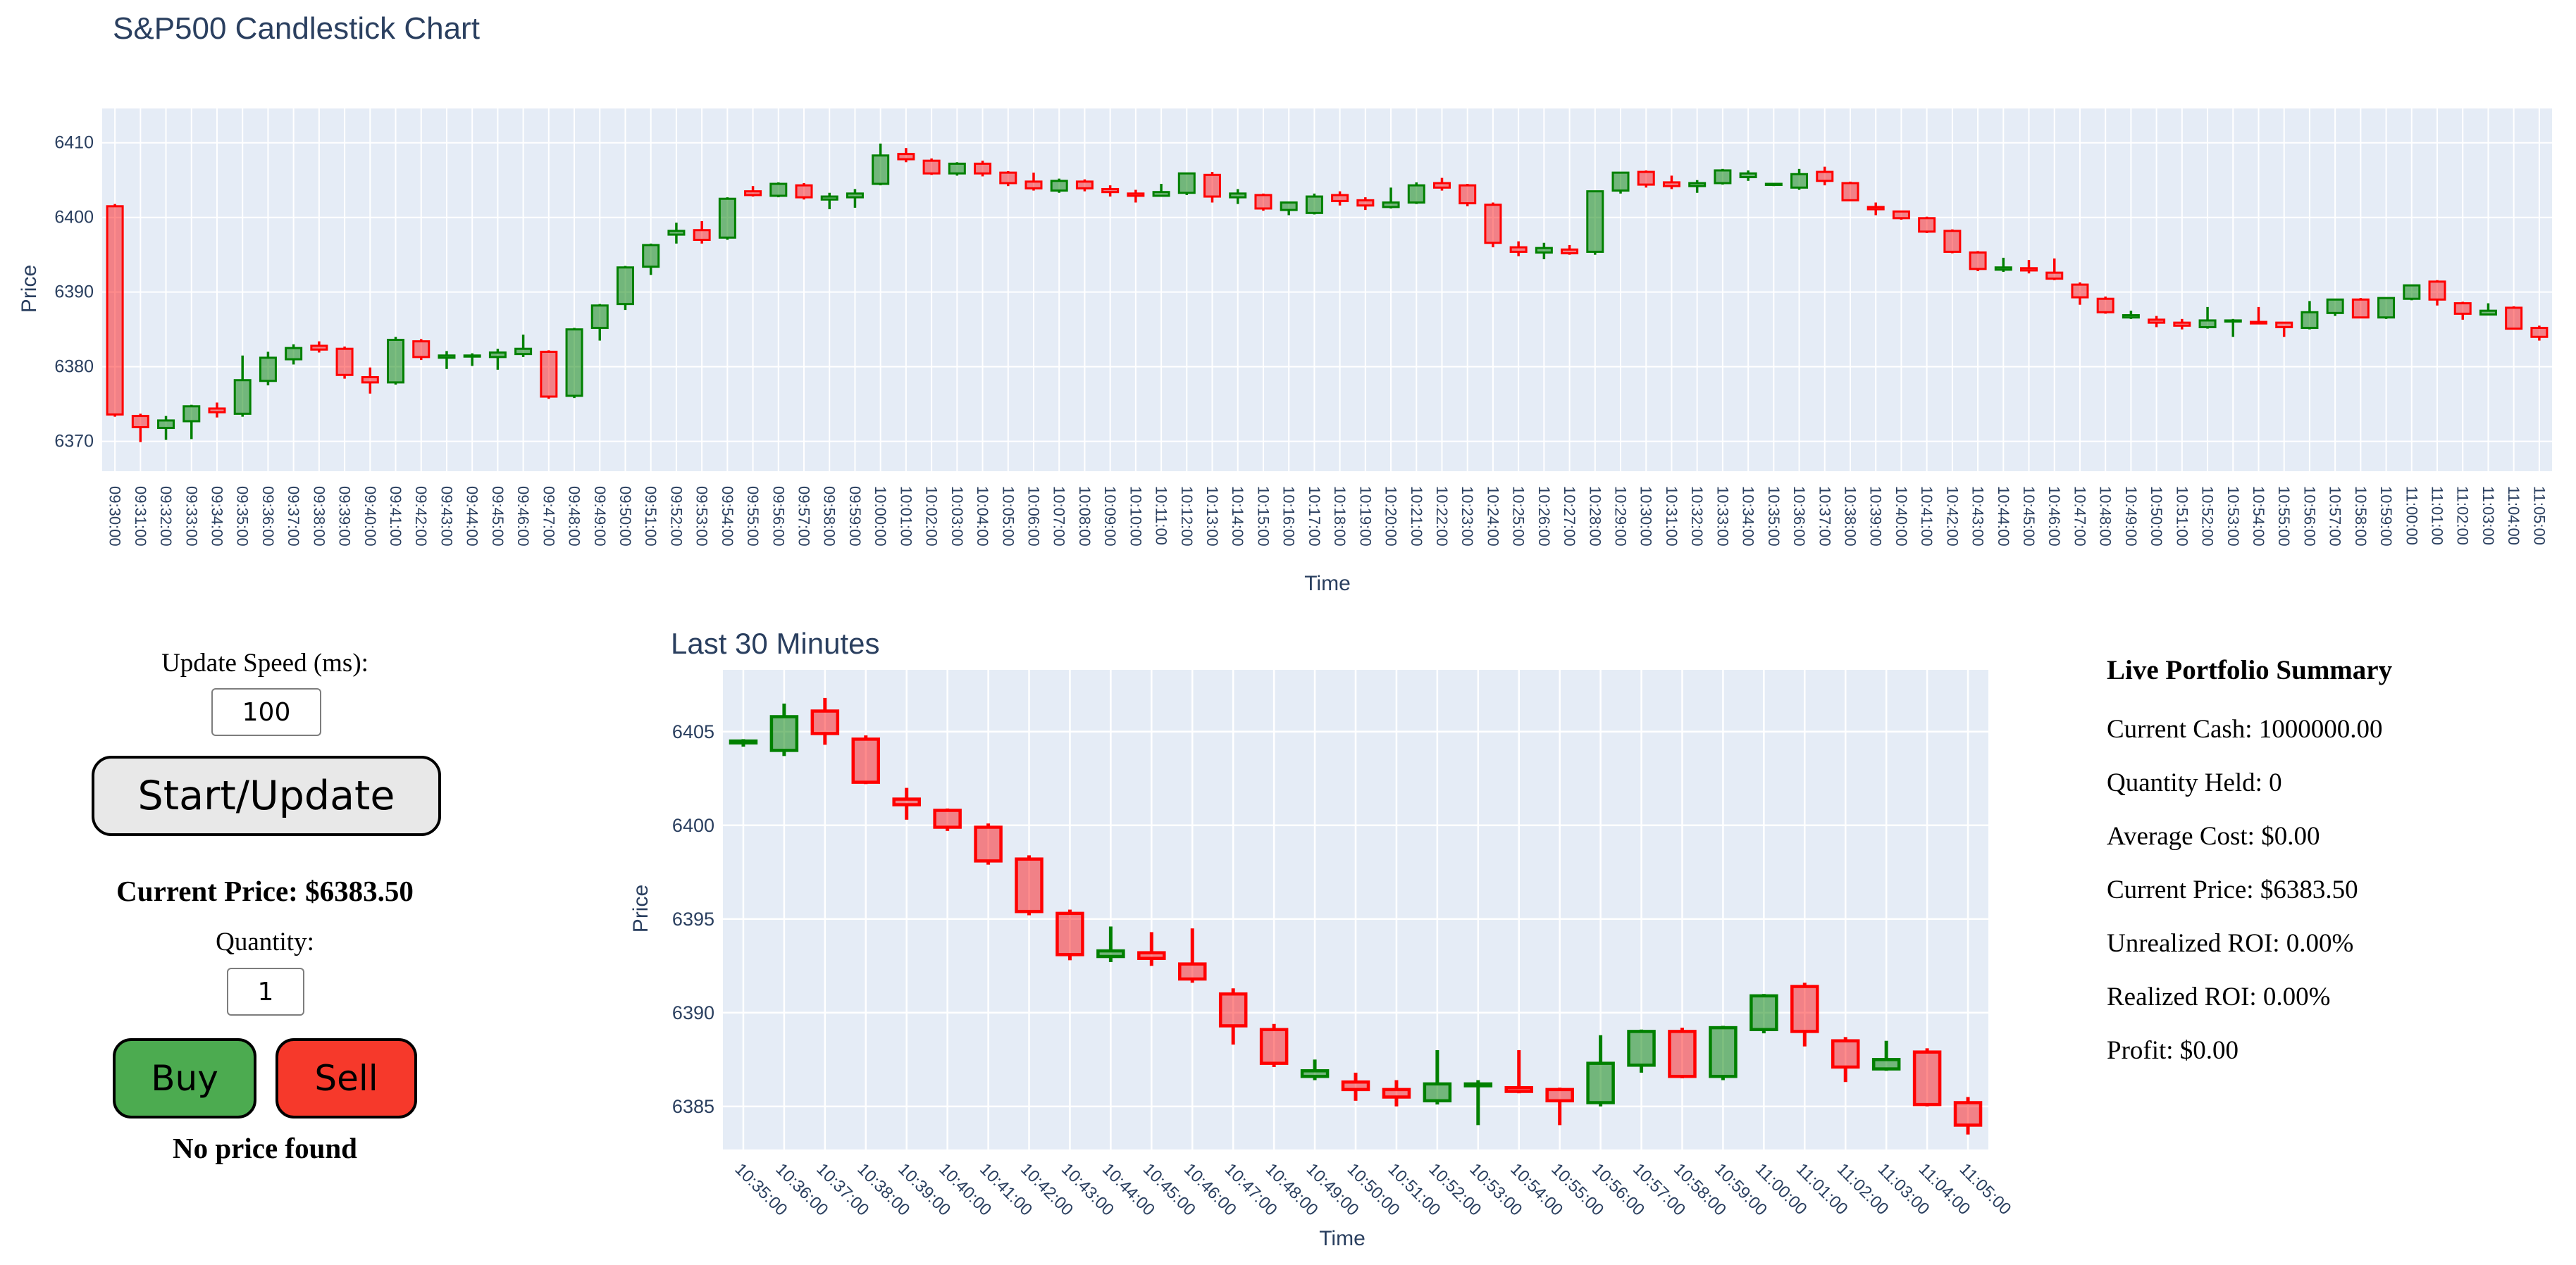 Image resolution: width=2576 pixels, height=1265 pixels. Describe the element at coordinates (574, 516) in the screenshot. I see `x-tick-label: 09:48:00` at that location.